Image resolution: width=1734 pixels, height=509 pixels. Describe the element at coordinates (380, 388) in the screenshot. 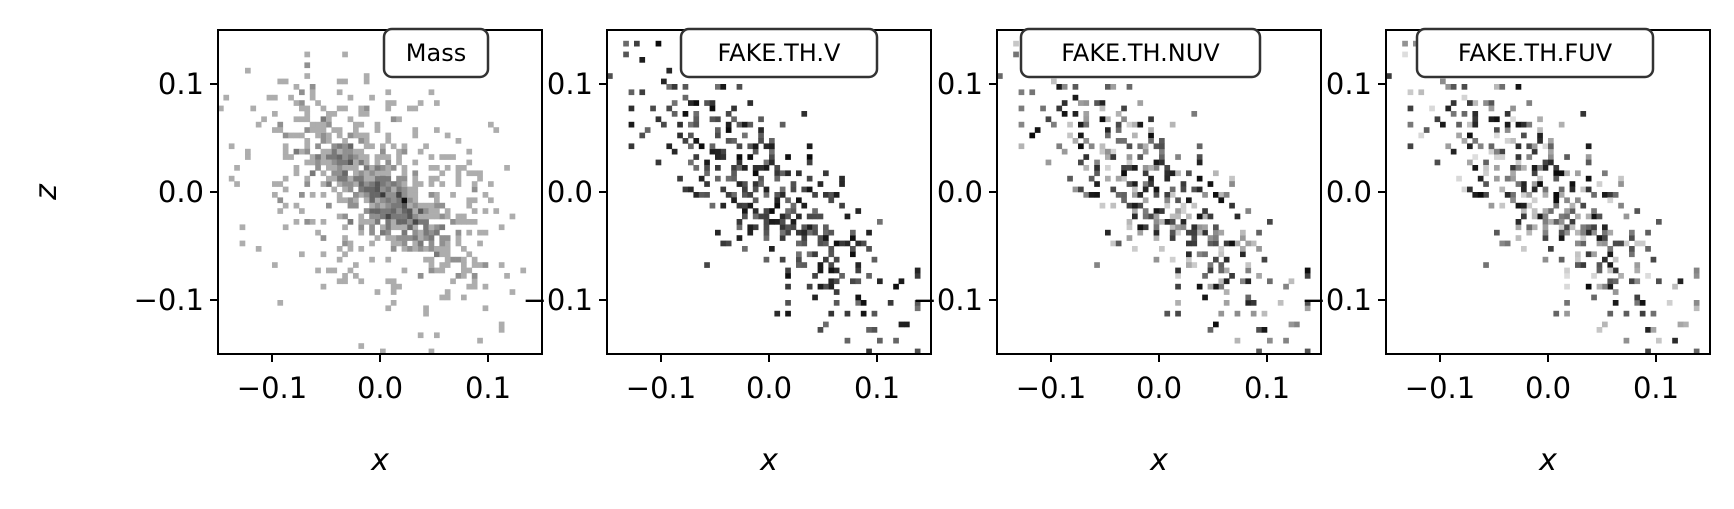

I see `x-tick-label: 0.0` at that location.